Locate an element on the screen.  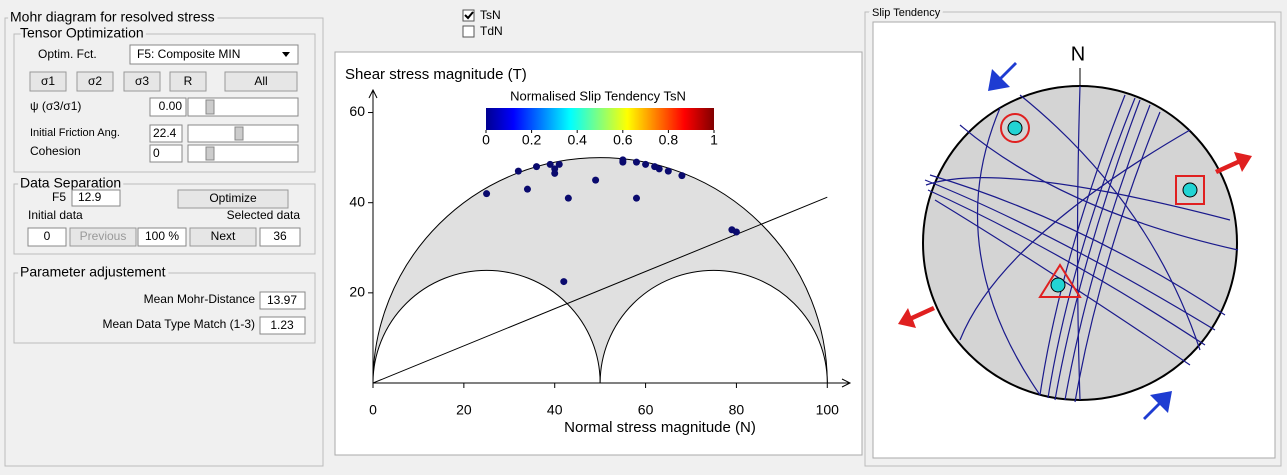
dropdown is located at coordinates (214, 54).